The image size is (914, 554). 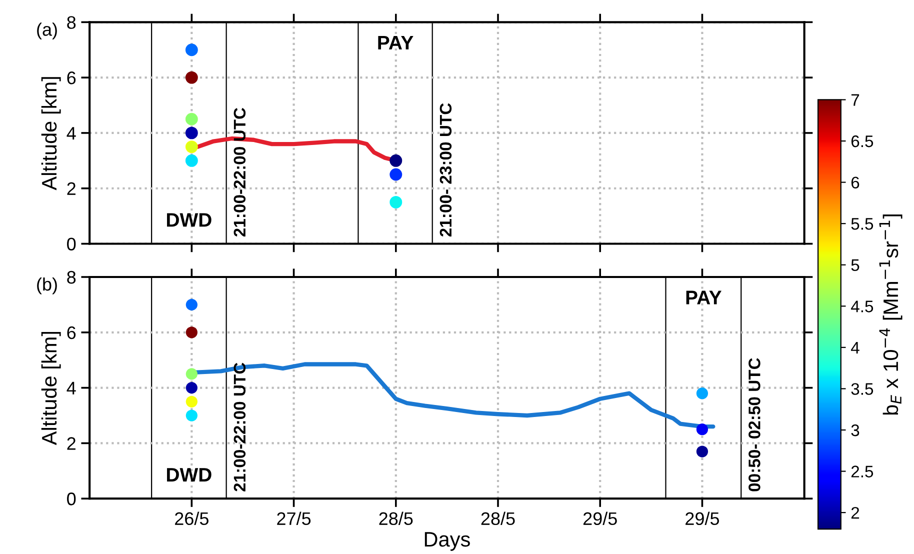 What do you see at coordinates (855, 348) in the screenshot?
I see `color-bar-label: 4` at bounding box center [855, 348].